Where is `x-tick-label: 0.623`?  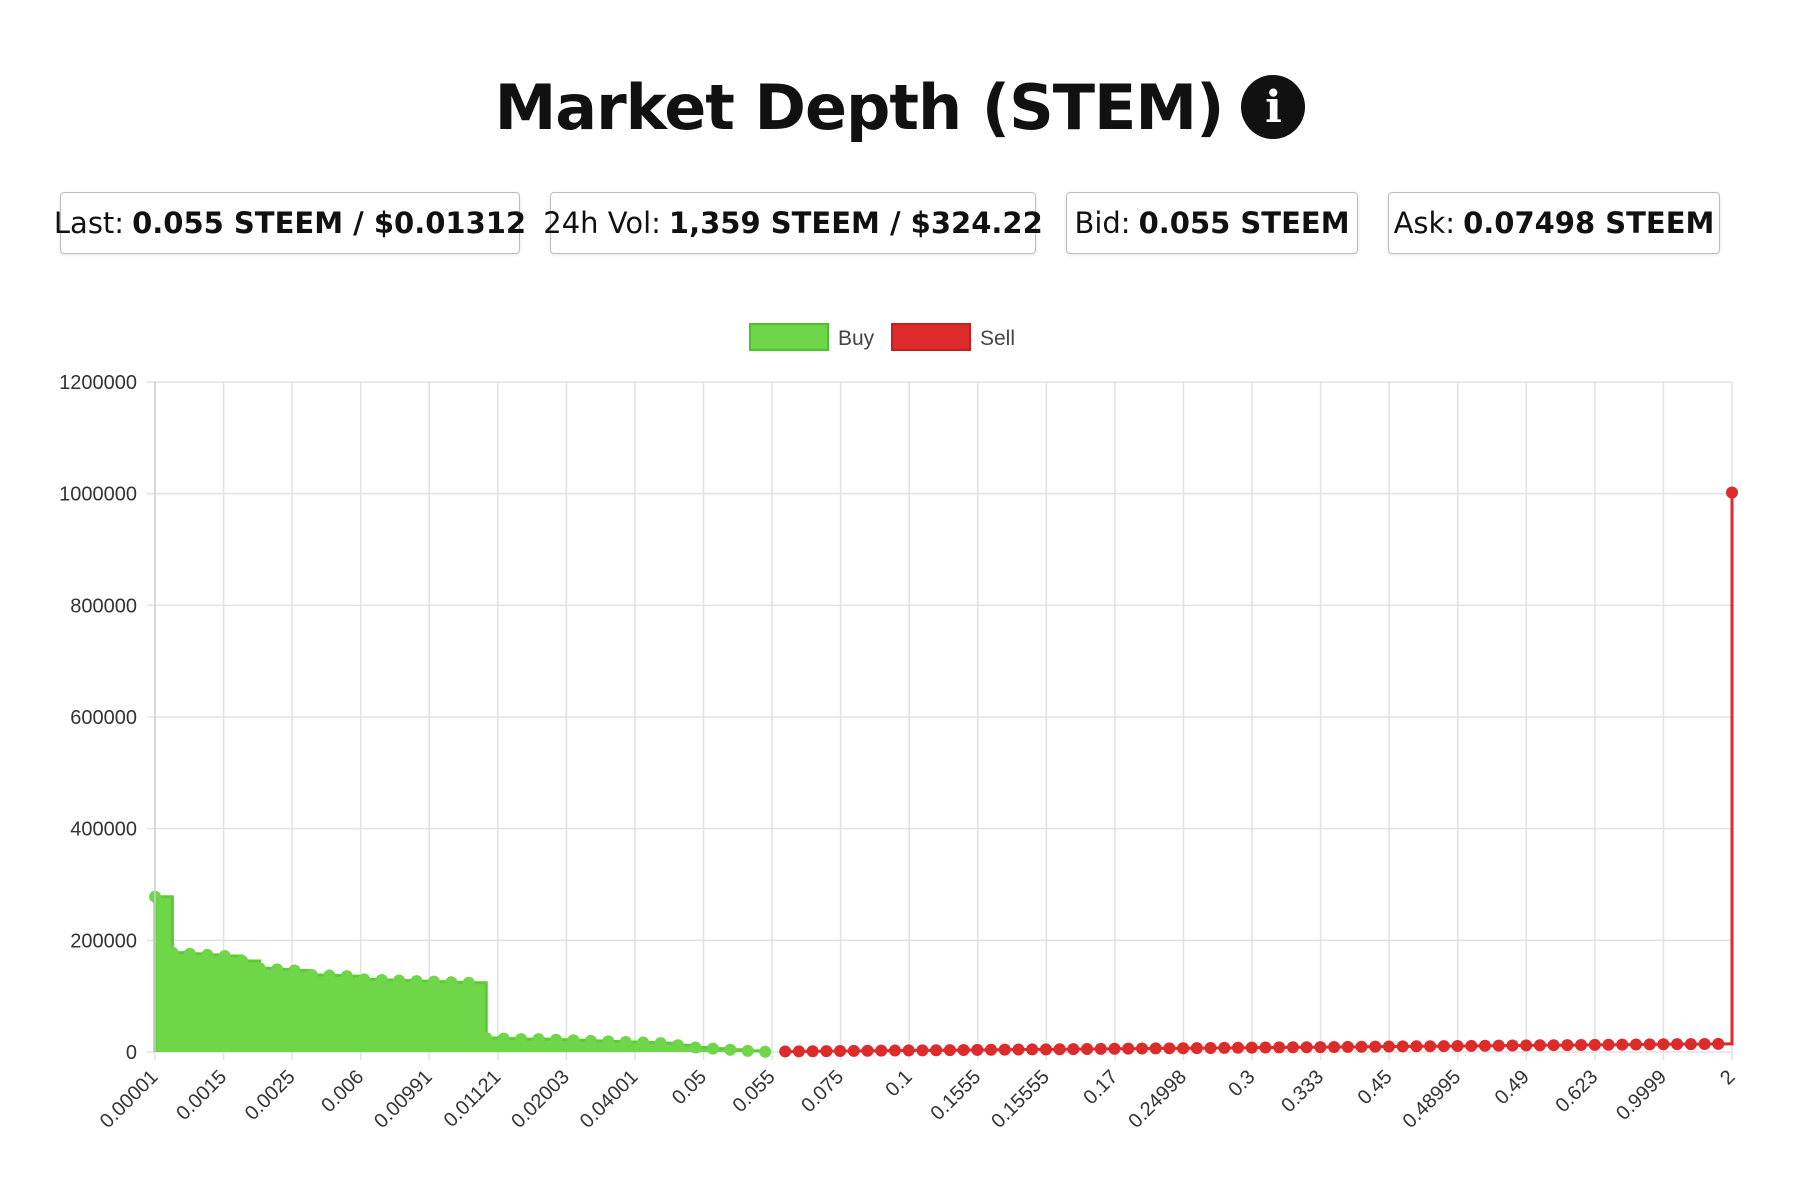
x-tick-label: 0.623 is located at coordinates (1576, 1091).